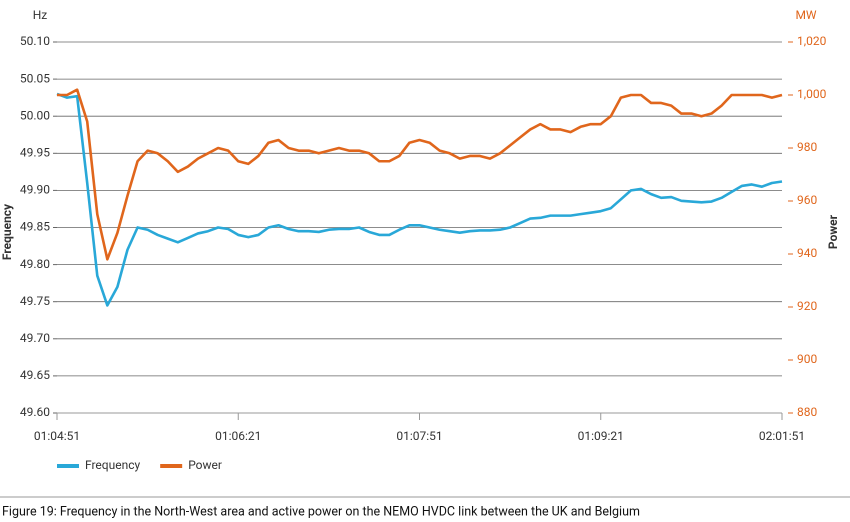  What do you see at coordinates (812, 94) in the screenshot?
I see `y2-tick-label: 1,000` at bounding box center [812, 94].